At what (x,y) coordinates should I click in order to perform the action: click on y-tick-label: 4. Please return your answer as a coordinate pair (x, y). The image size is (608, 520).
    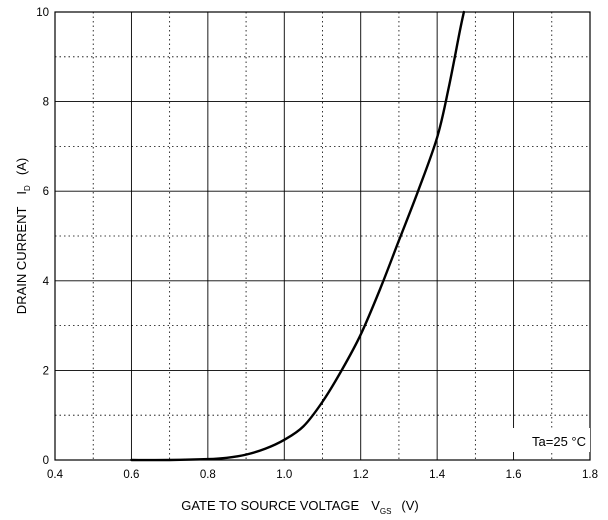
    Looking at the image, I should click on (46, 282).